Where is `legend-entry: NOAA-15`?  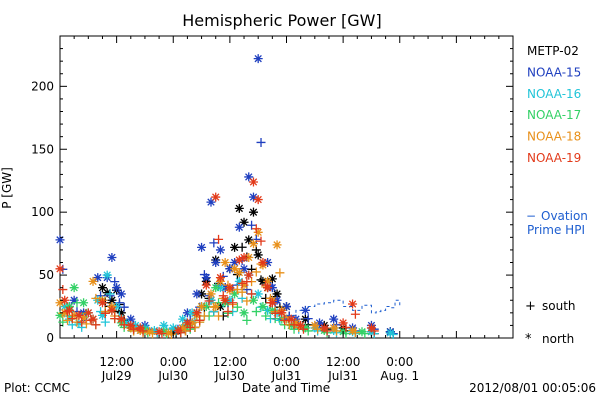 legend-entry: NOAA-15 is located at coordinates (554, 72).